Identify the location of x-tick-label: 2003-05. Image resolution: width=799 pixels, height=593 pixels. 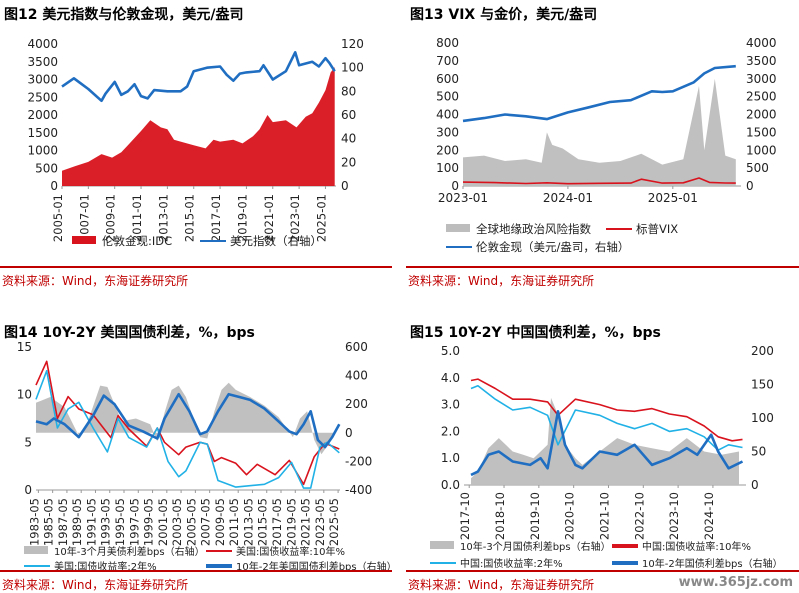
(177, 522).